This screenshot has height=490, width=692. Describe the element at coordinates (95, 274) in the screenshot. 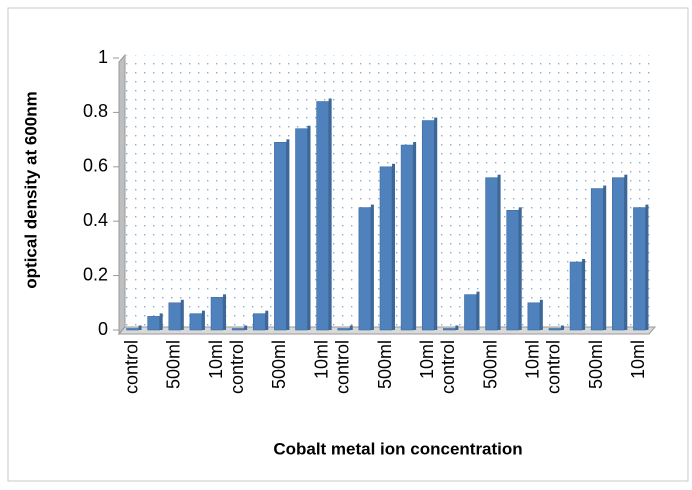

I see `y-tick-label: 0.2` at that location.